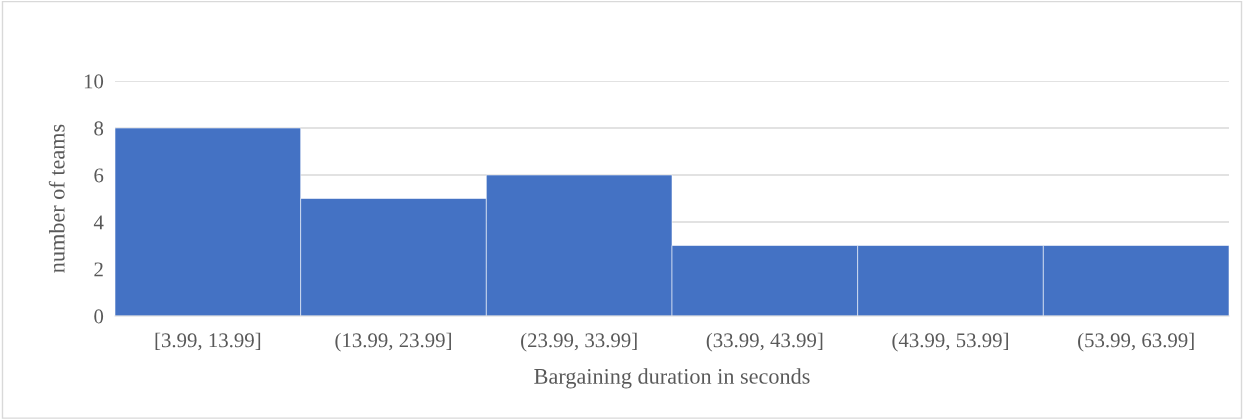  What do you see at coordinates (56, 198) in the screenshot?
I see `y-axis-title: number of teams` at bounding box center [56, 198].